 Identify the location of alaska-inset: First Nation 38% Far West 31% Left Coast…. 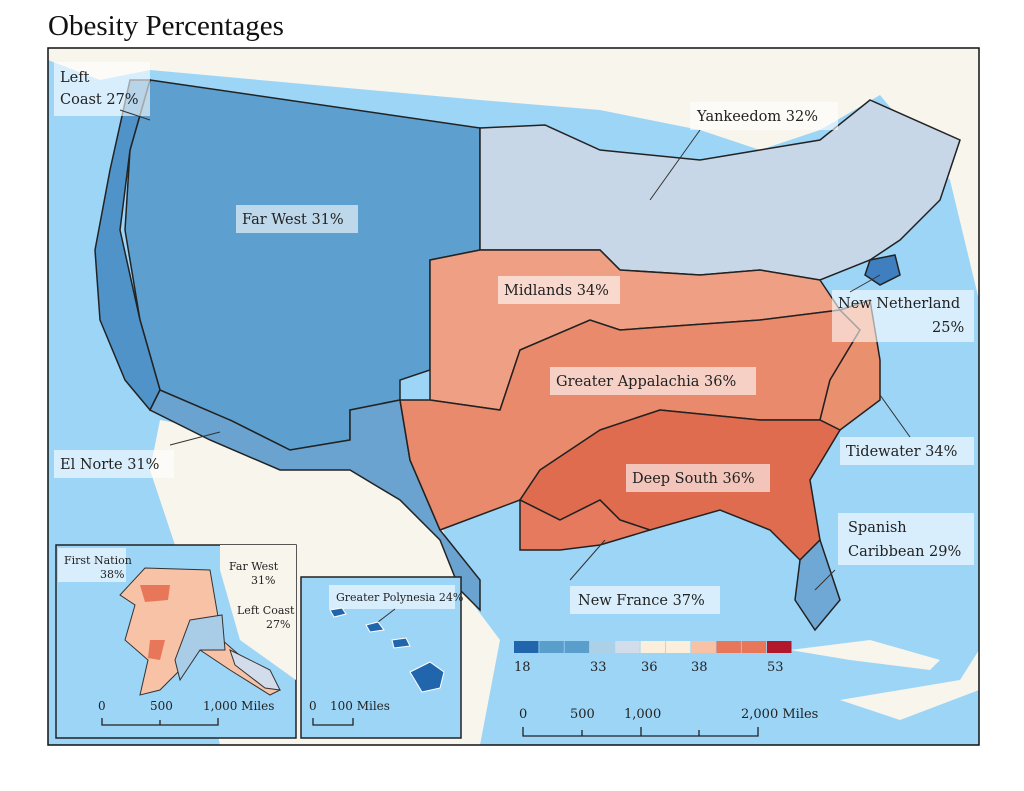
(176, 641).